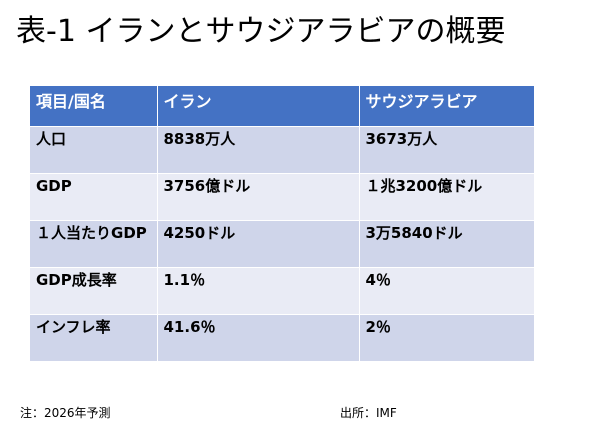  Describe the element at coordinates (261, 31) in the screenshot. I see `slide-title: 表-1 イランとサウジアラビアの概要` at that location.